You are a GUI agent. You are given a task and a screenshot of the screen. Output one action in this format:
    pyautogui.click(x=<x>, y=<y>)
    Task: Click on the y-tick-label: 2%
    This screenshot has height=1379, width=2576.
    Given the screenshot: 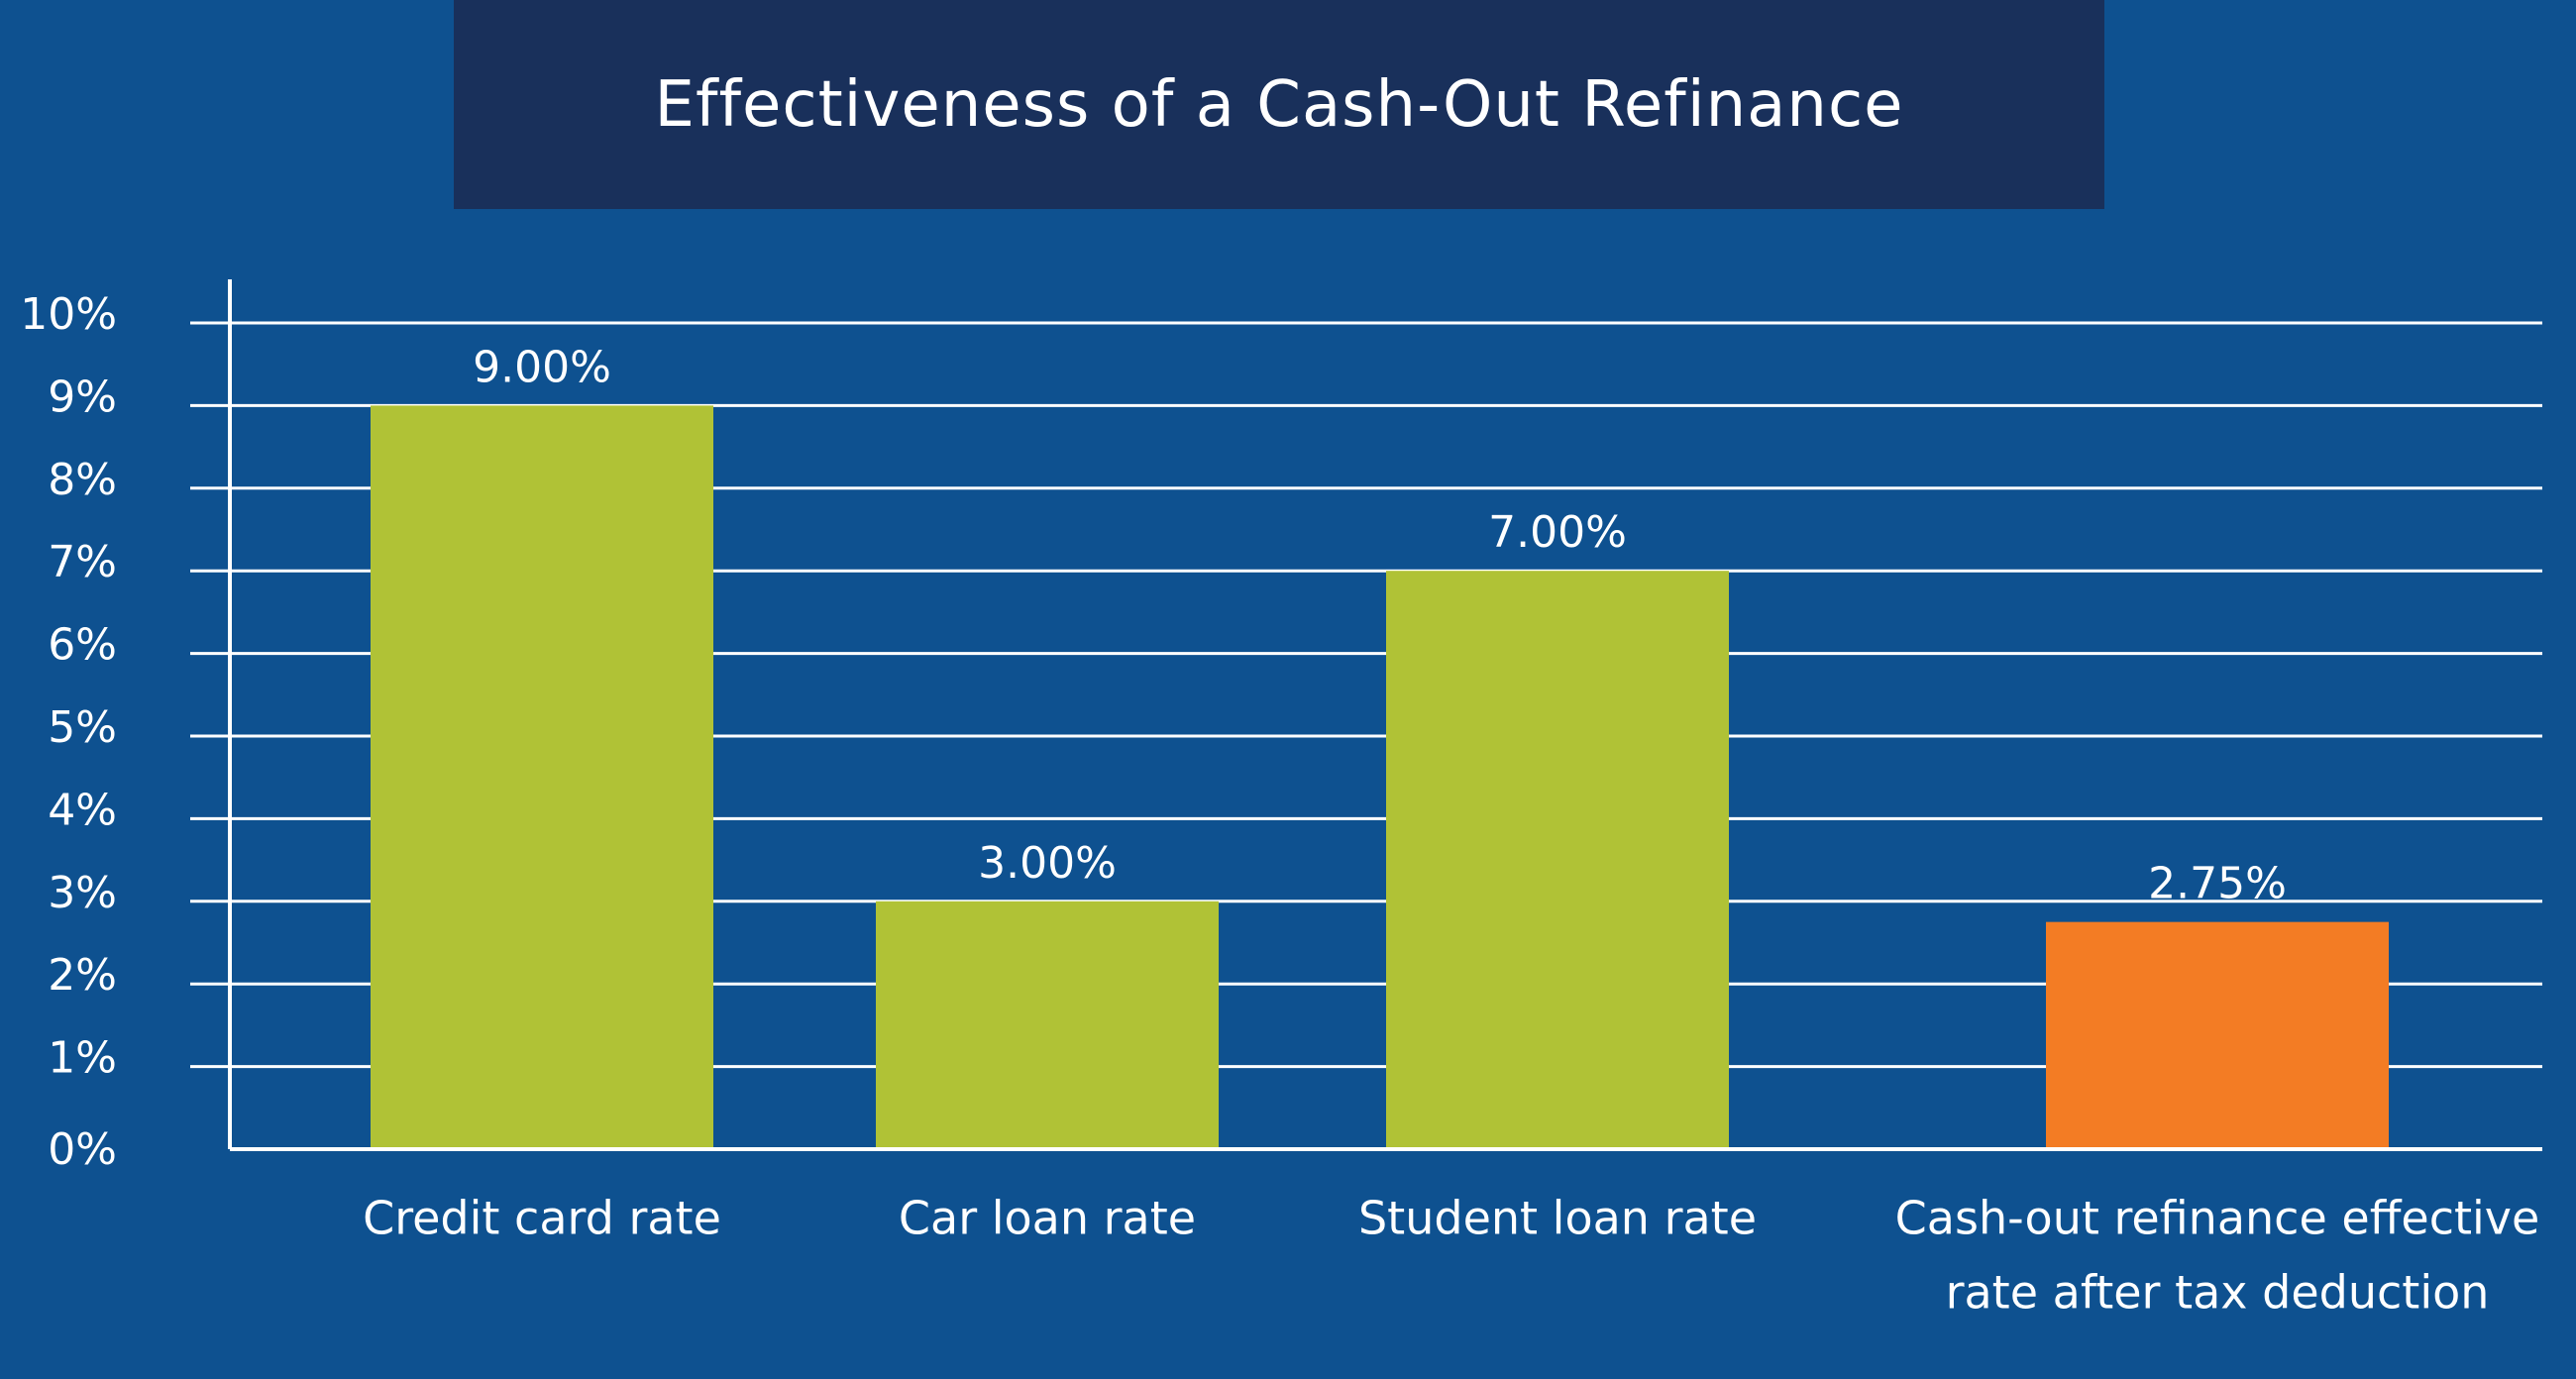 What is the action you would take?
    pyautogui.click(x=82, y=975)
    